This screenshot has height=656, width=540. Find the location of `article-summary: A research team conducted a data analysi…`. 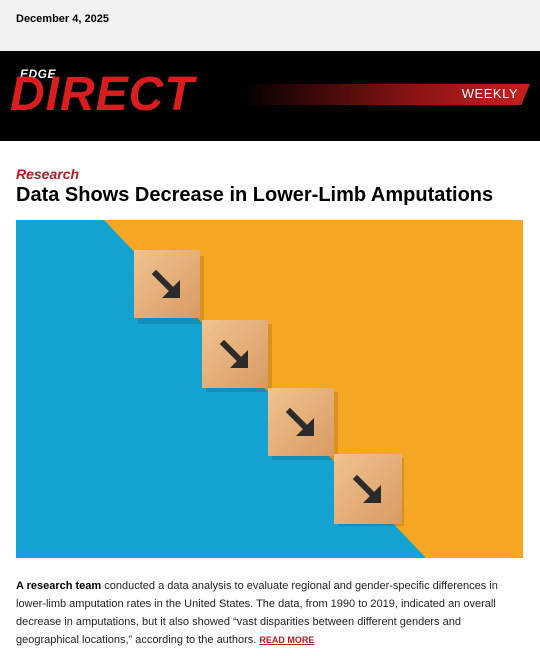

article-summary: A research team conducted a data analysi… is located at coordinates (270, 613).